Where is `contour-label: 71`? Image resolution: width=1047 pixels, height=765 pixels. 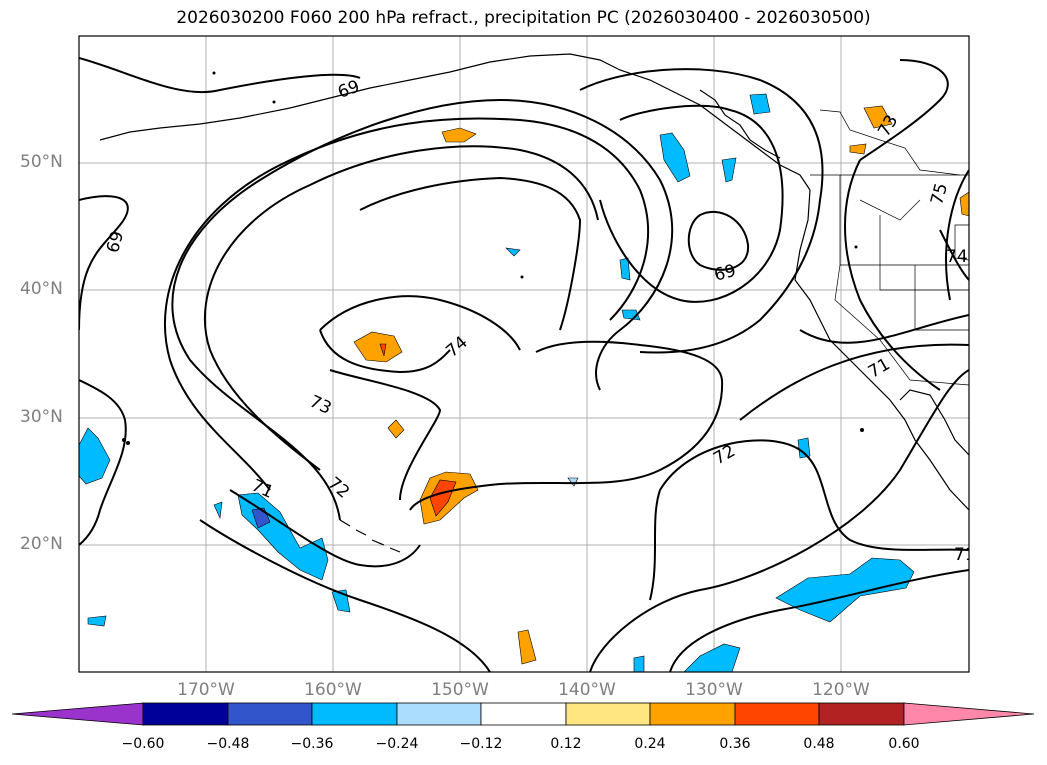 contour-label: 71 is located at coordinates (965, 555).